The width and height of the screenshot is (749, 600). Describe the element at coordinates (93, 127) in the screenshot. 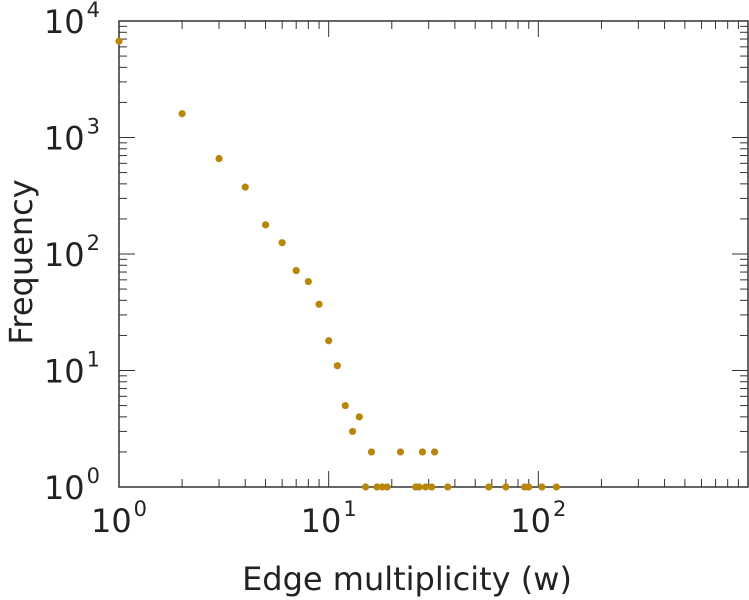

I see `y-tick-exponent: 3` at that location.